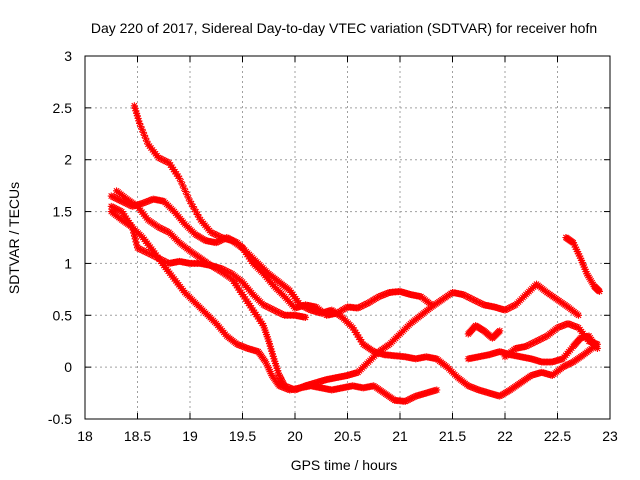 Image resolution: width=640 pixels, height=480 pixels. Describe the element at coordinates (344, 465) in the screenshot. I see `x-axis-label: GPS time / hours` at that location.